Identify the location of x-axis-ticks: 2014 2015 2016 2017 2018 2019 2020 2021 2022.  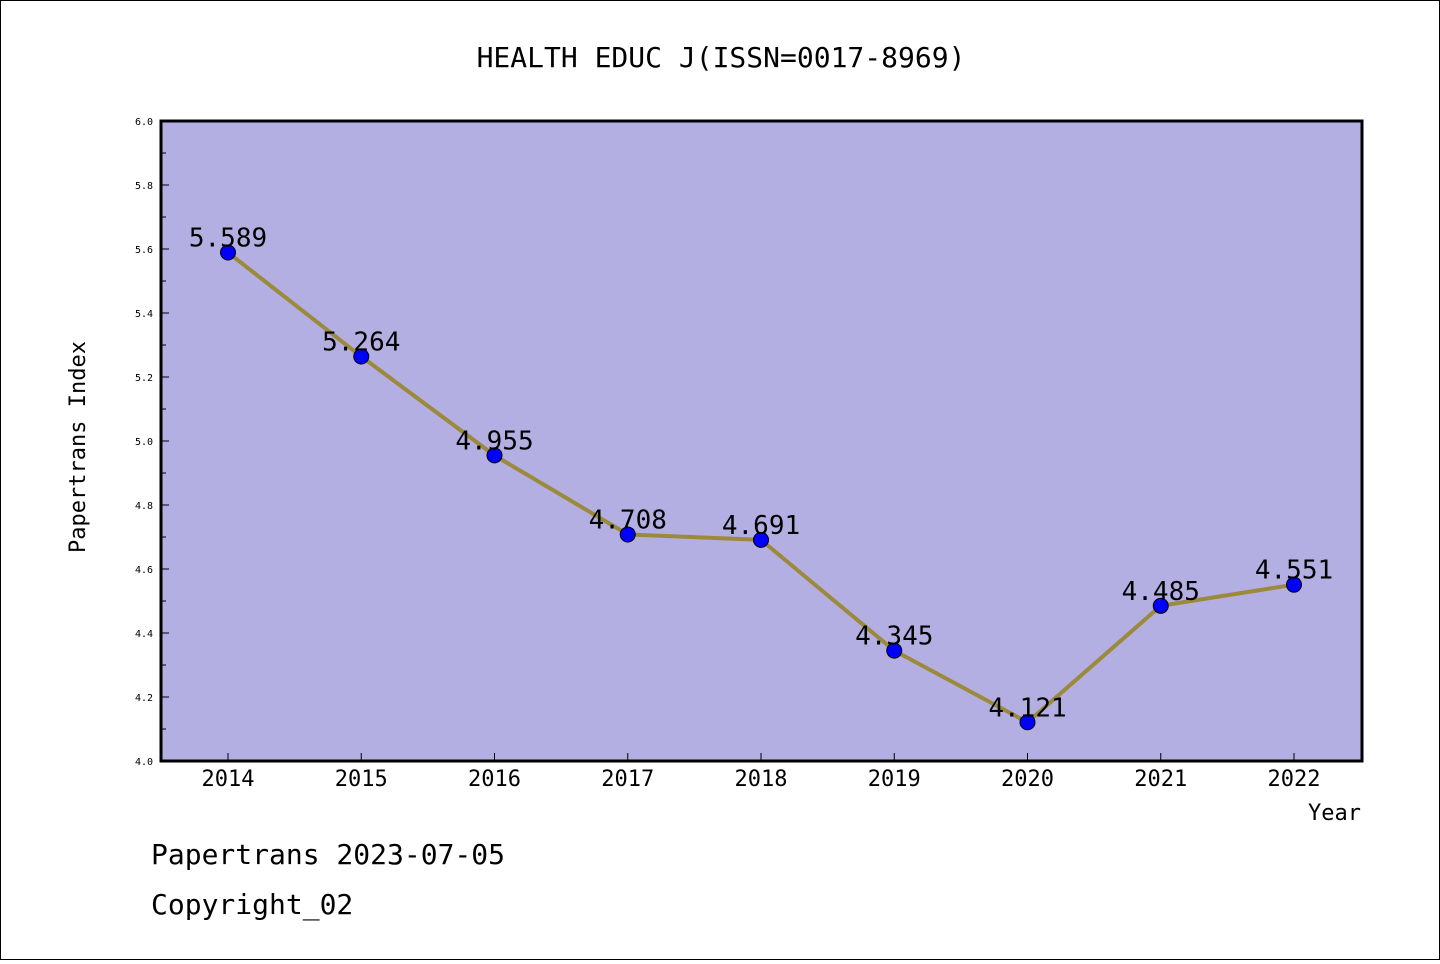
(761, 772).